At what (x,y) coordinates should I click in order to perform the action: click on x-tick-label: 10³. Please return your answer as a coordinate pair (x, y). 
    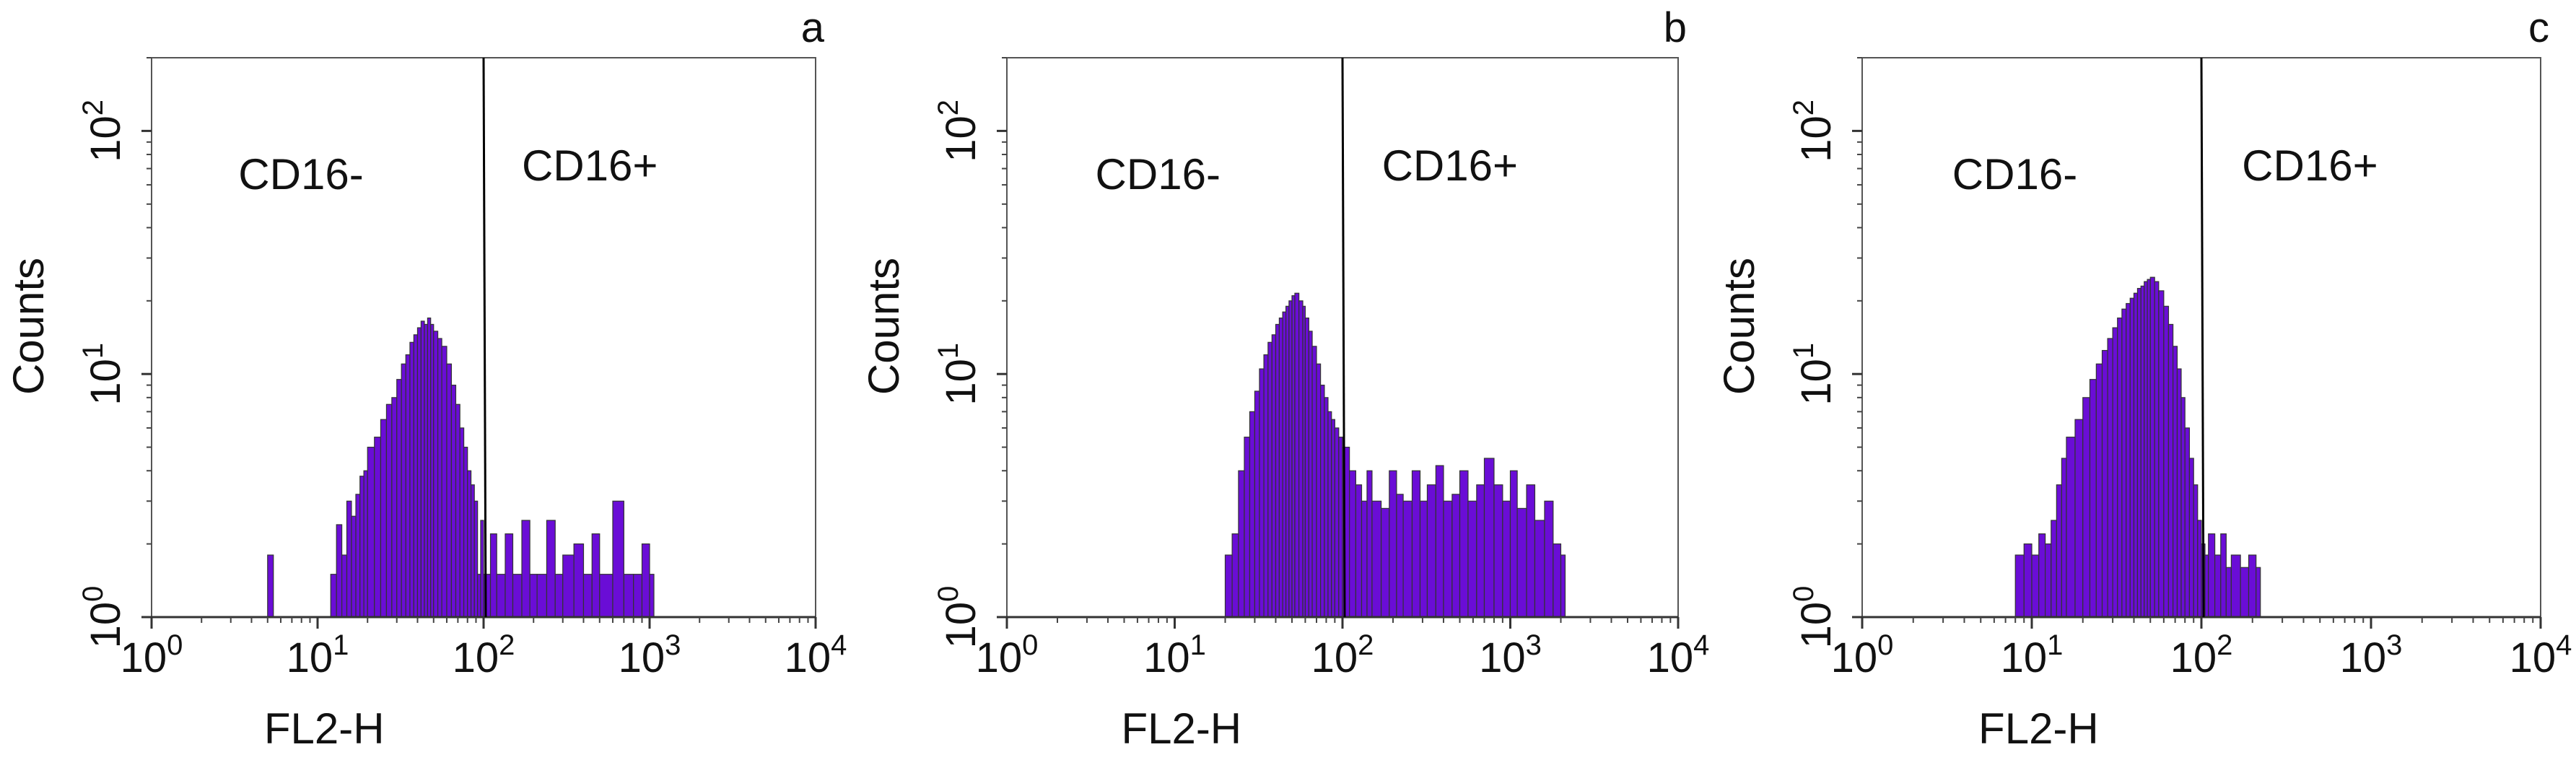
    Looking at the image, I should click on (650, 655).